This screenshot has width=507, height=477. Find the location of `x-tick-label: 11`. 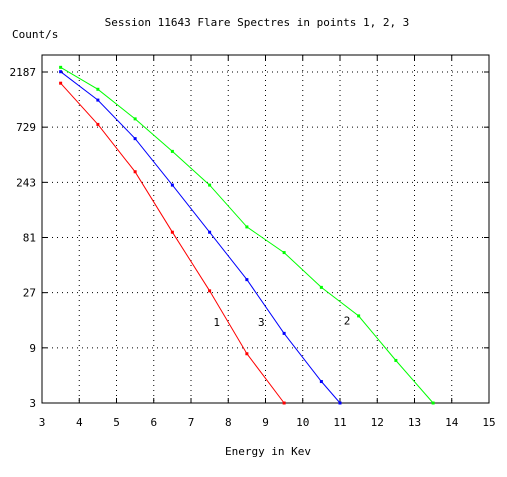

x-tick-label: 11 is located at coordinates (339, 422).